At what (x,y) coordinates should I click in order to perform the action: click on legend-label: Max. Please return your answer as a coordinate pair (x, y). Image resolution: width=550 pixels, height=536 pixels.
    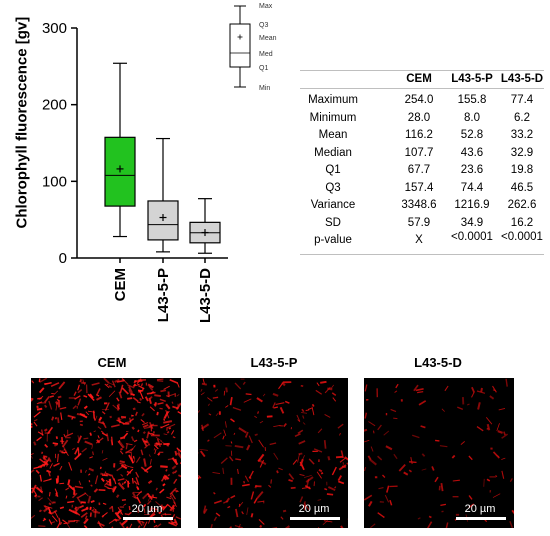
    Looking at the image, I should click on (266, 6).